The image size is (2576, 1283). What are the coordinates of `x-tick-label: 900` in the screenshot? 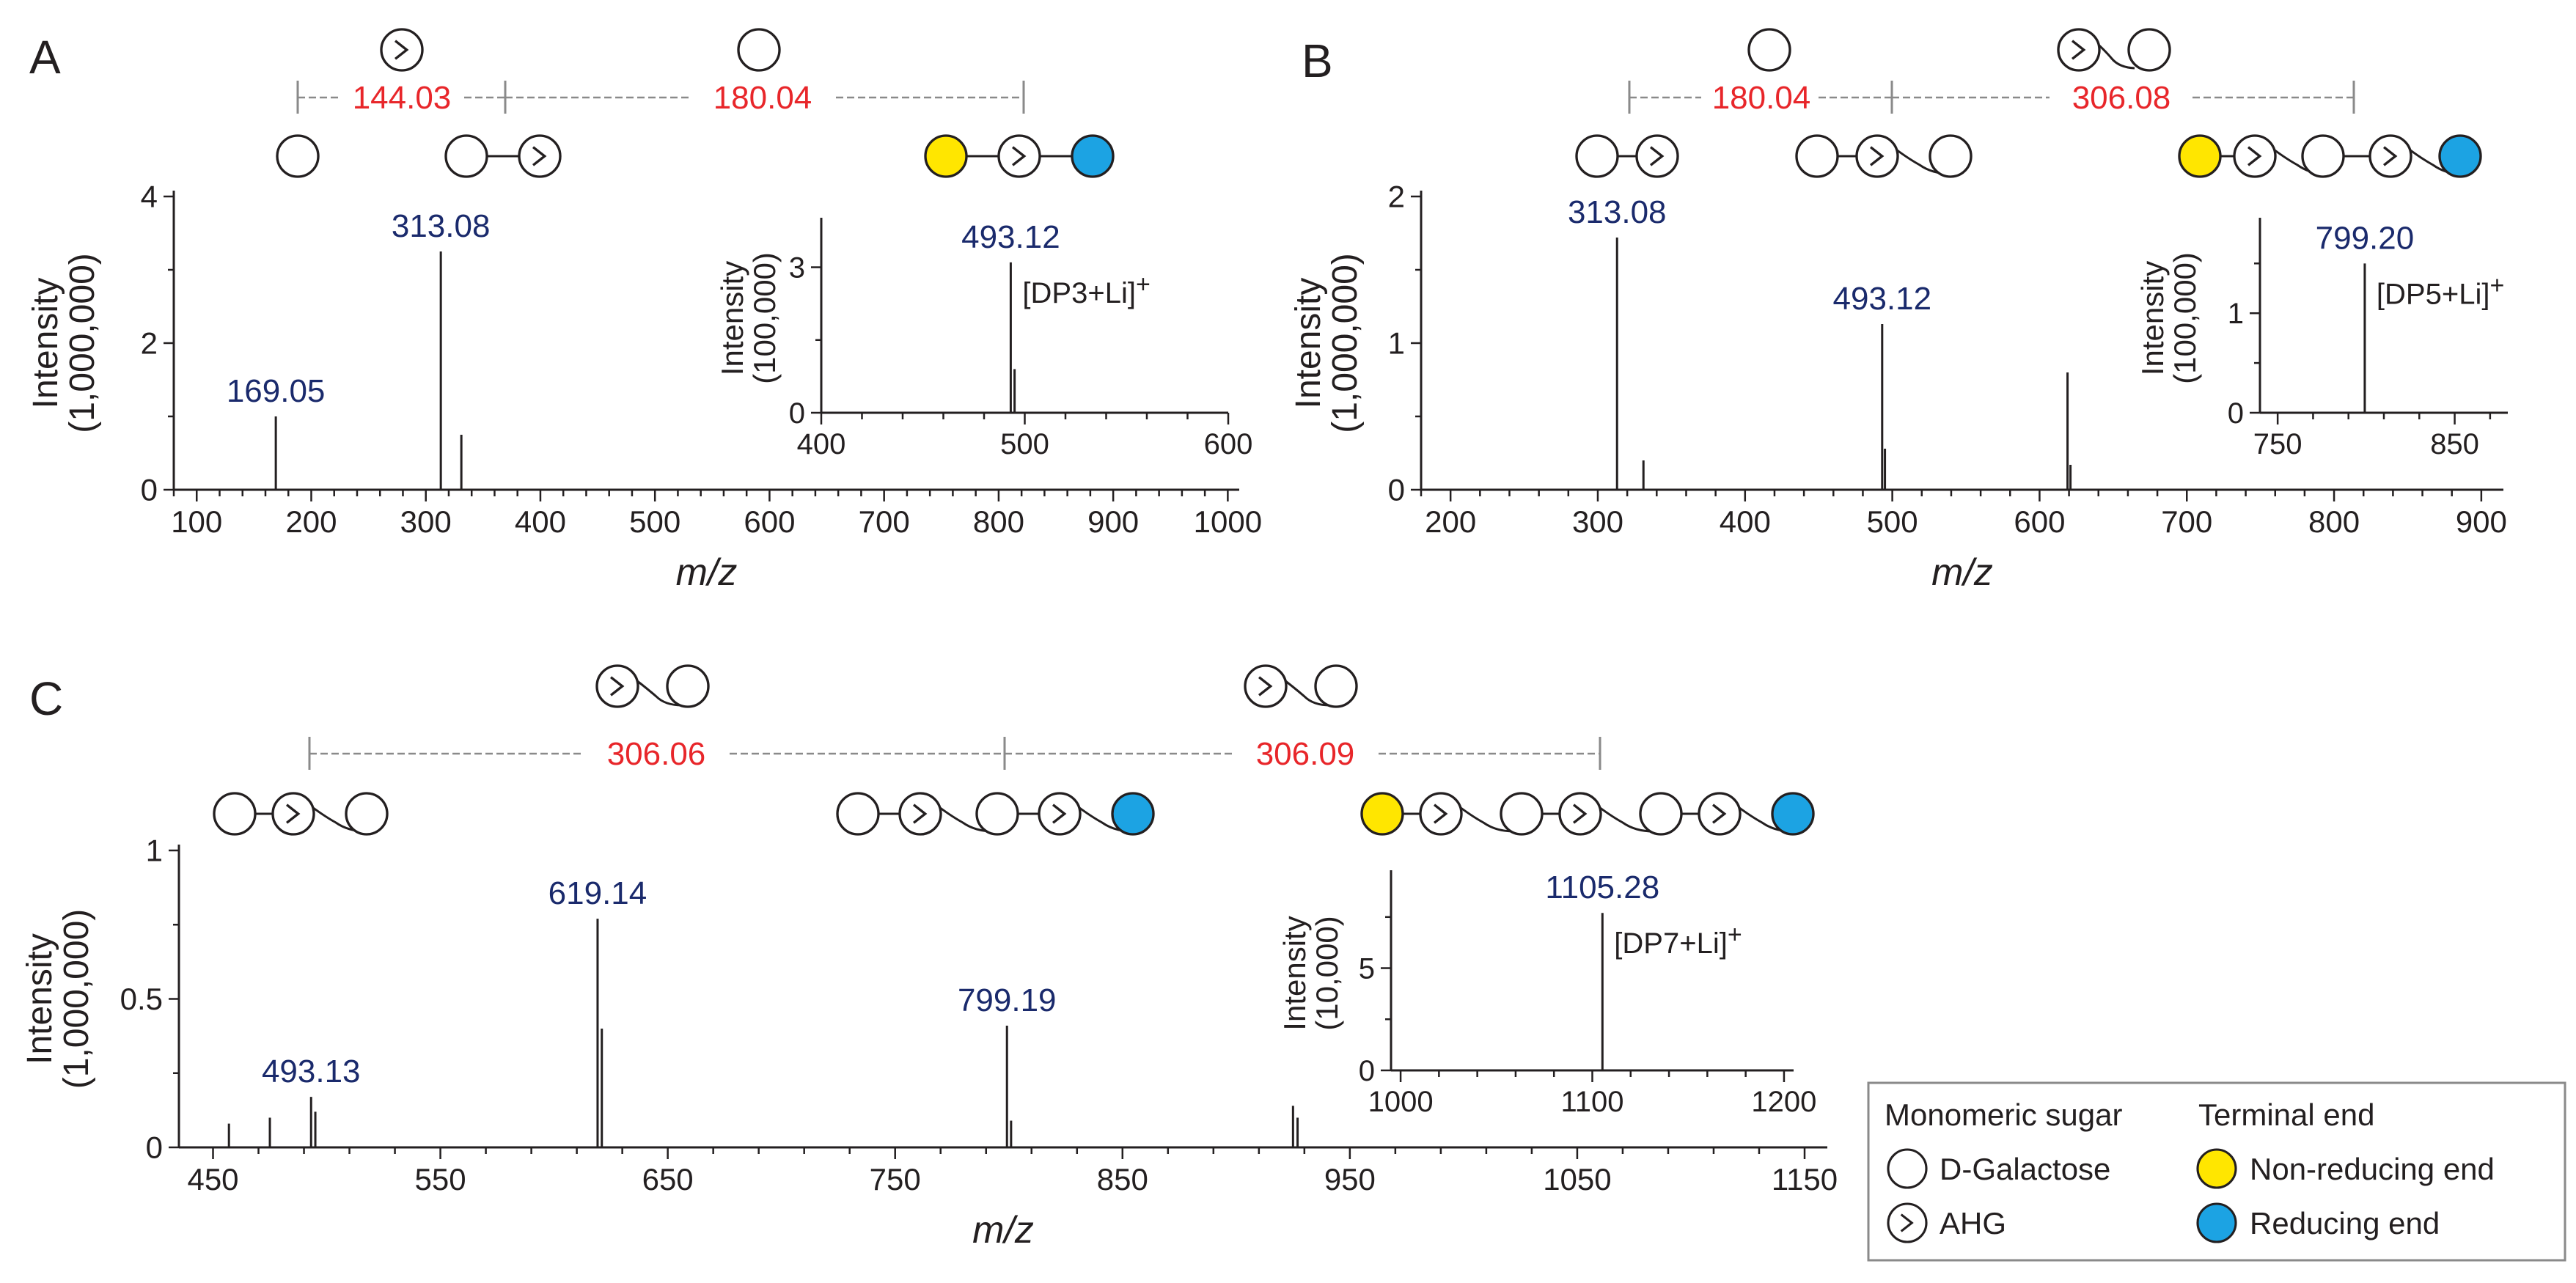 It's located at (2482, 521).